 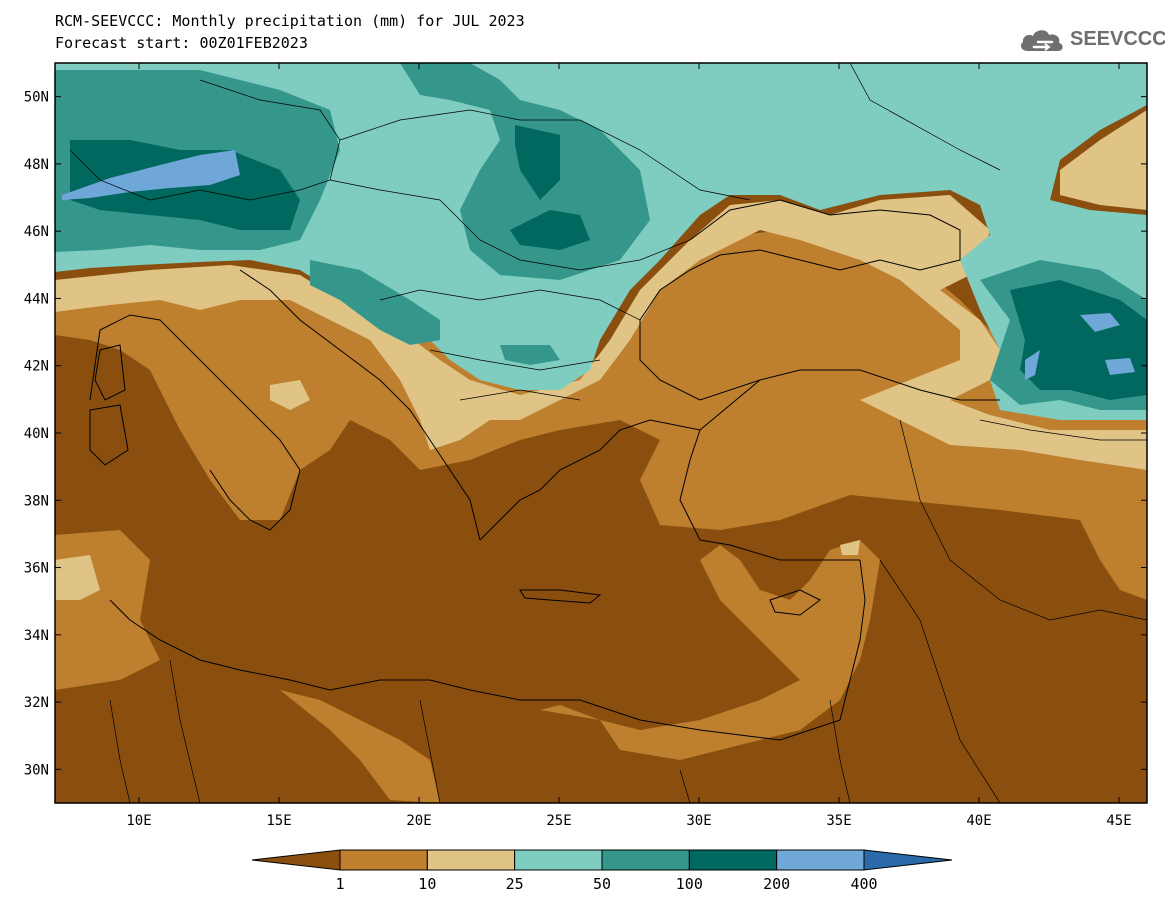 I want to click on colorbar-label: 100, so click(x=689, y=884).